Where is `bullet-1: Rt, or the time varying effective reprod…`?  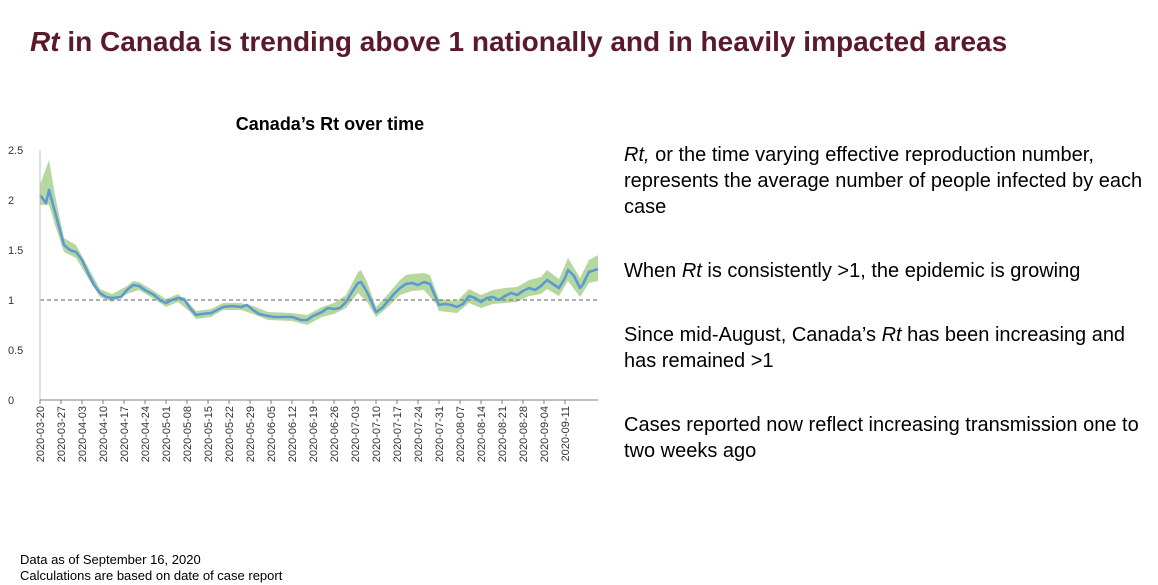 bullet-1: Rt, or the time varying effective reprod… is located at coordinates (884, 181).